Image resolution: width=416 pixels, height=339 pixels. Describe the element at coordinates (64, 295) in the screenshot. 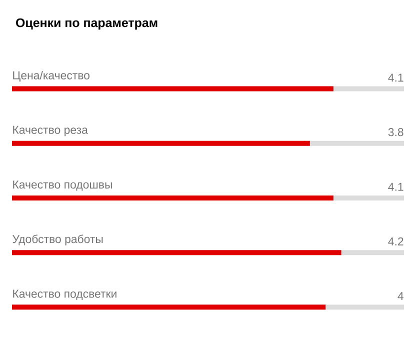

I see `y-tick-label: Качество подсветки` at that location.